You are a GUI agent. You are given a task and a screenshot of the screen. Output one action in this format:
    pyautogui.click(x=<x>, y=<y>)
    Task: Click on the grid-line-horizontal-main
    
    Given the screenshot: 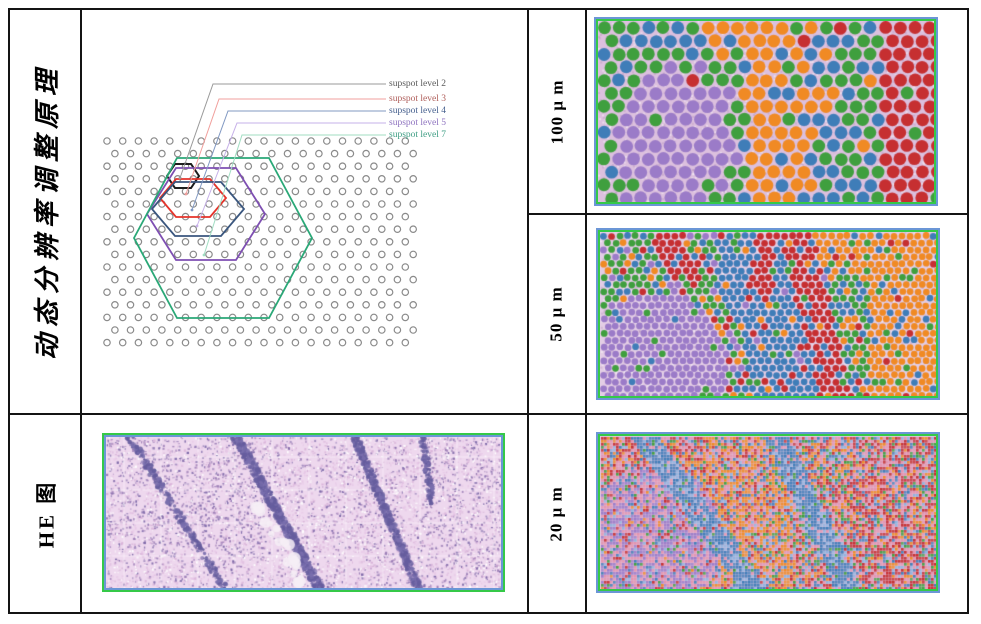 What is the action you would take?
    pyautogui.click(x=488, y=414)
    